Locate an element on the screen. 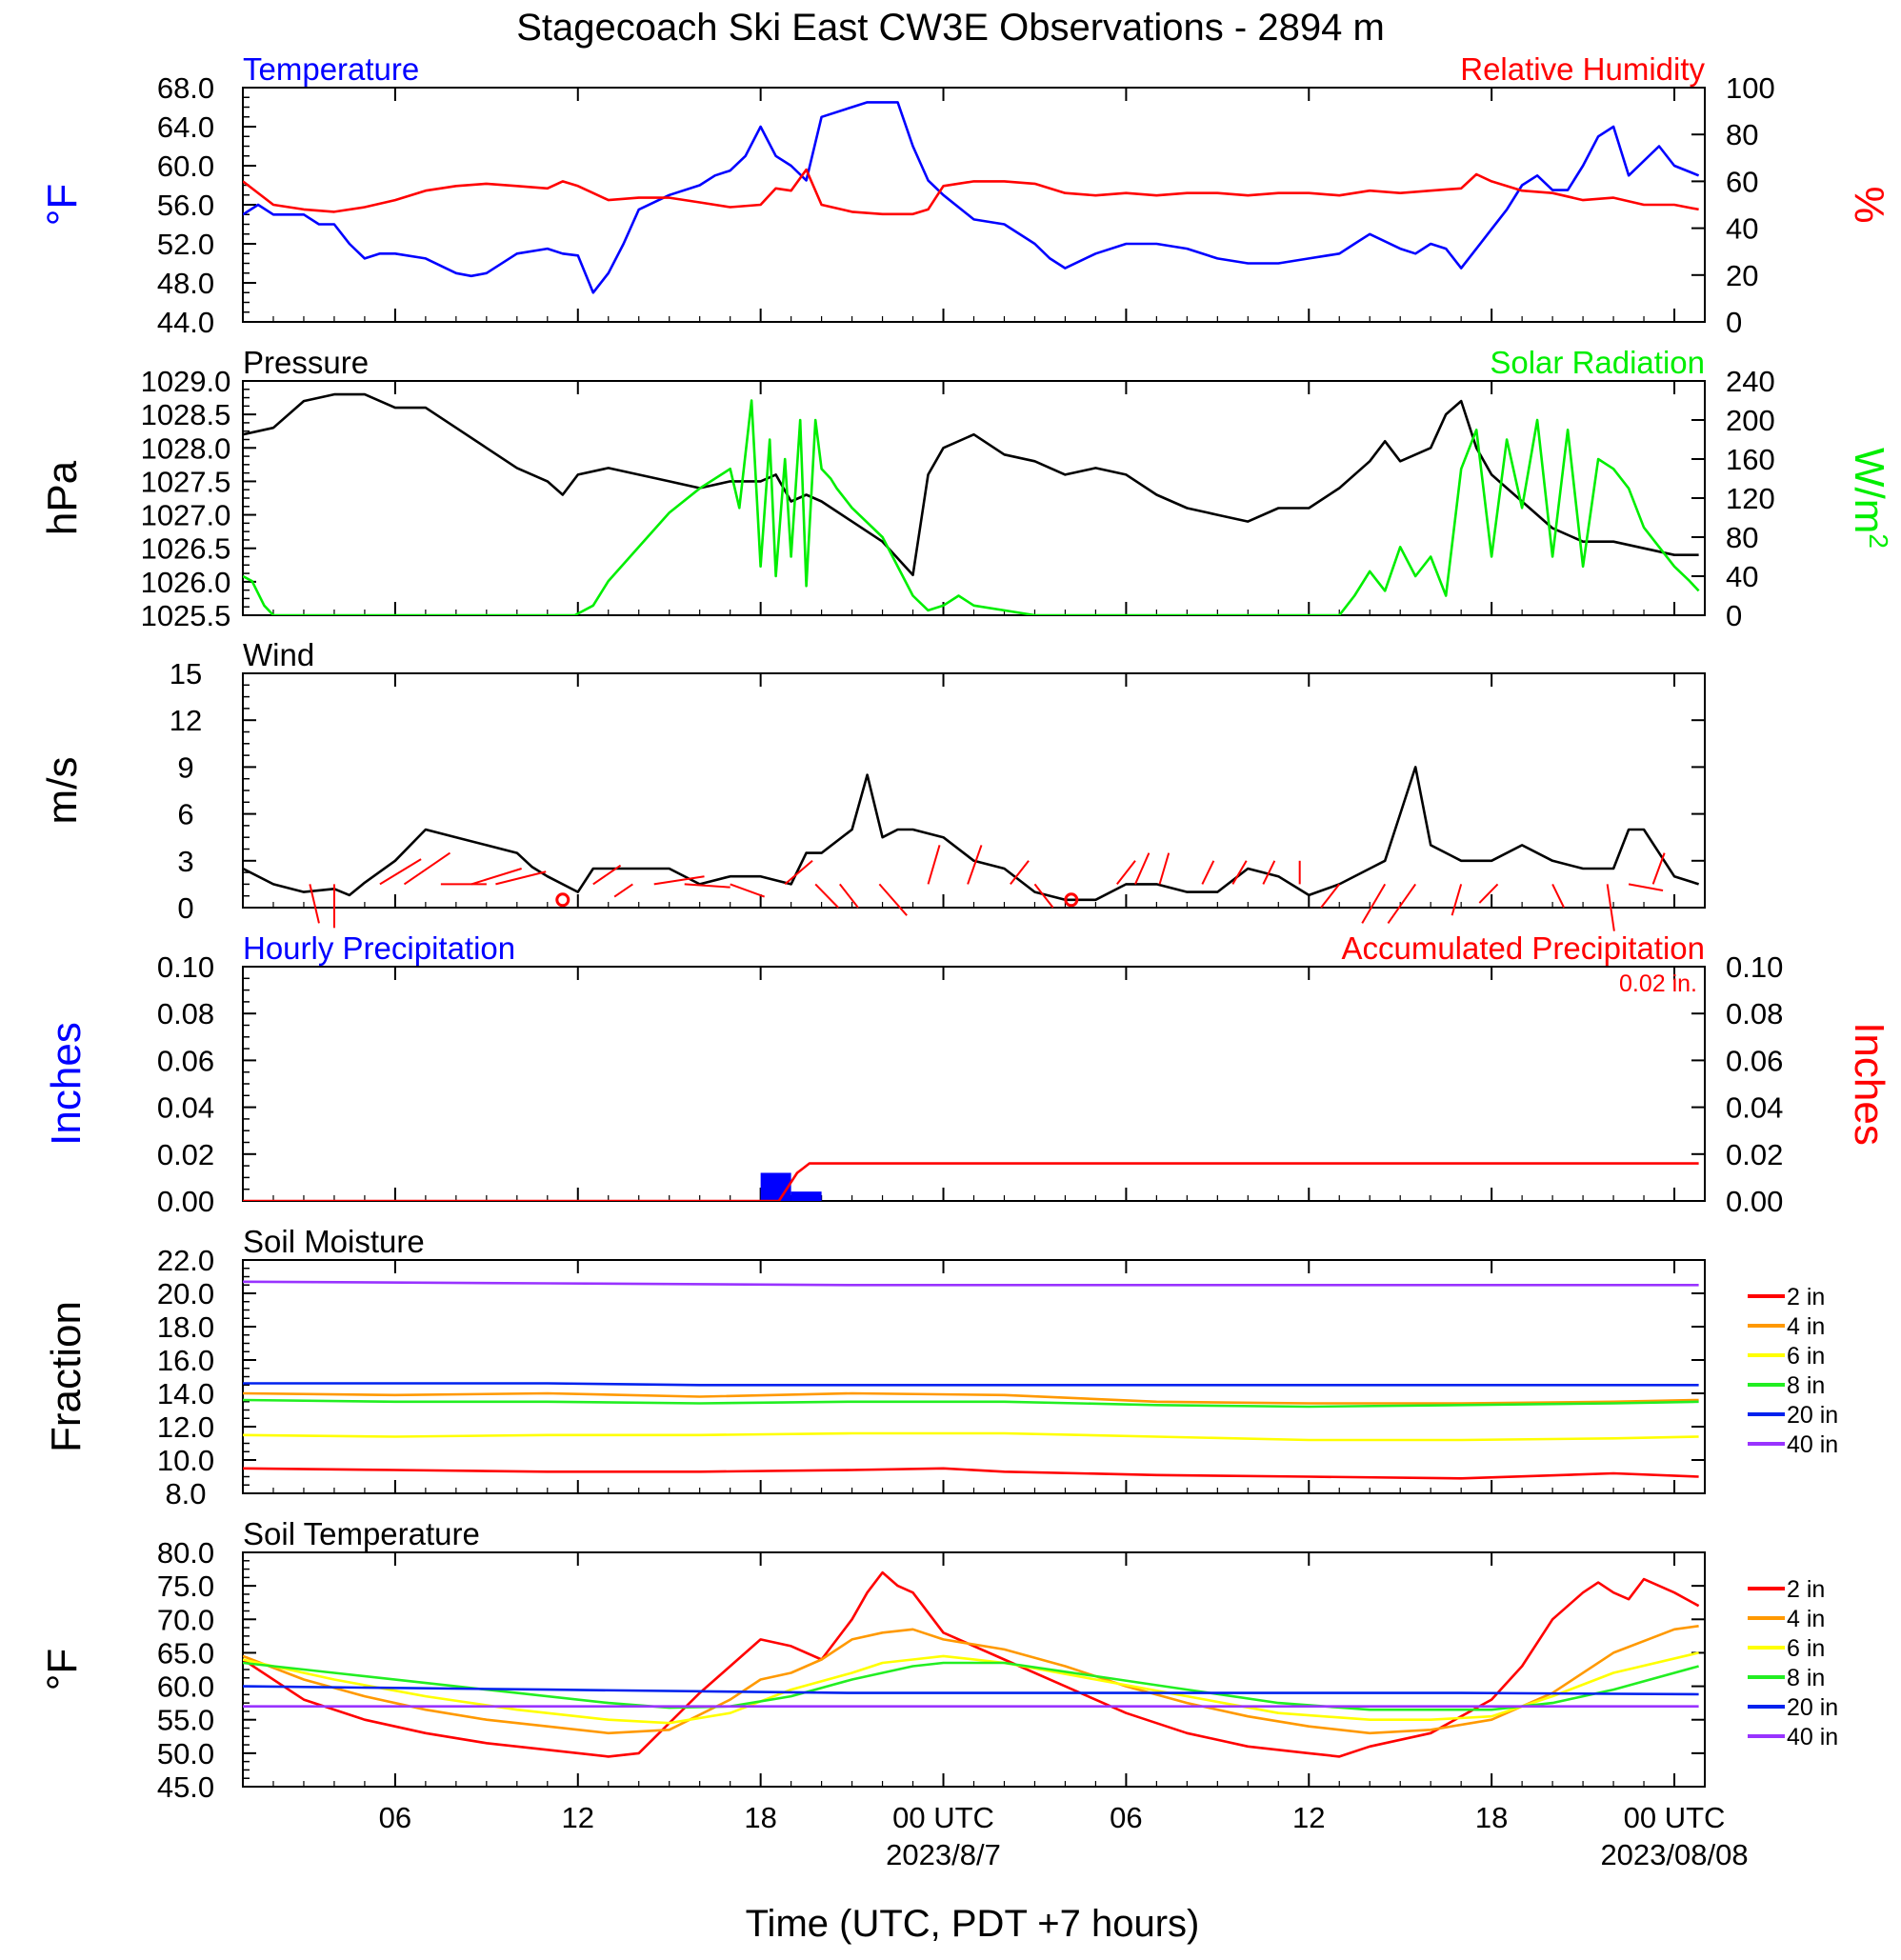 This screenshot has width=1901, height=1960. x-axis-label: Time (UTC, PDT +7 hours) is located at coordinates (973, 1924).